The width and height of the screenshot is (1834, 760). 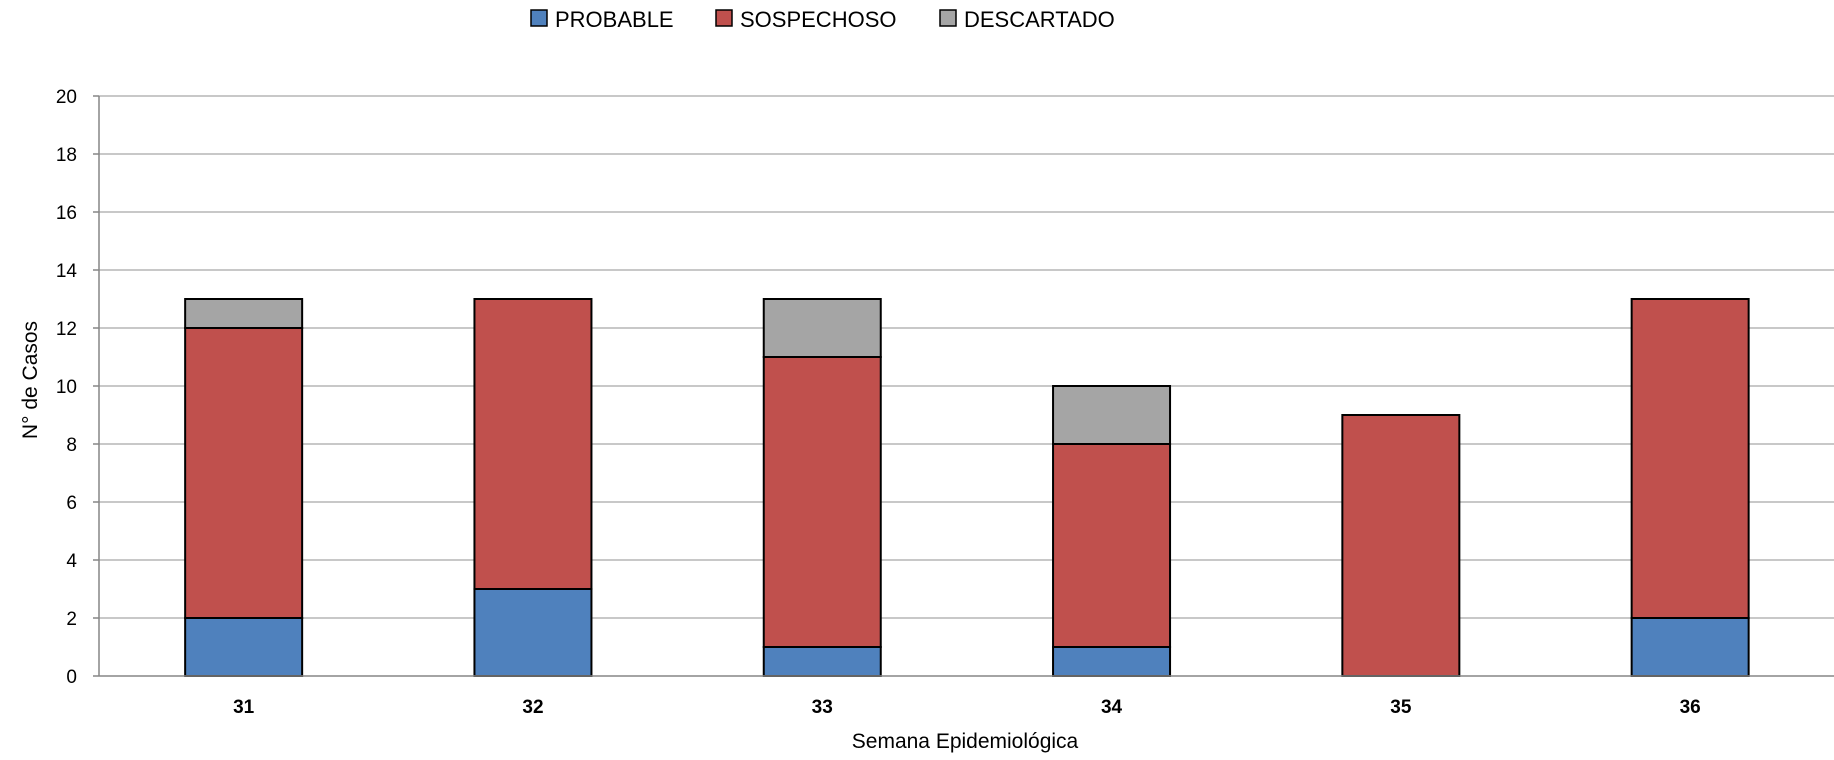 I want to click on y-tick-label: 18, so click(x=66, y=155).